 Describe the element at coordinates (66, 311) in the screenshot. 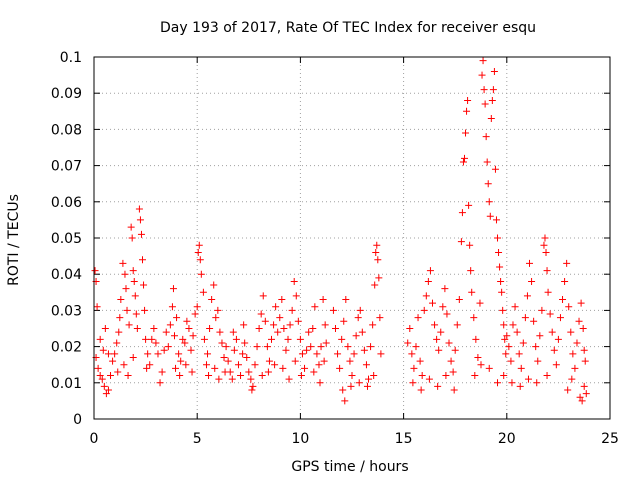

I see `y-tick-label: 0.03` at that location.